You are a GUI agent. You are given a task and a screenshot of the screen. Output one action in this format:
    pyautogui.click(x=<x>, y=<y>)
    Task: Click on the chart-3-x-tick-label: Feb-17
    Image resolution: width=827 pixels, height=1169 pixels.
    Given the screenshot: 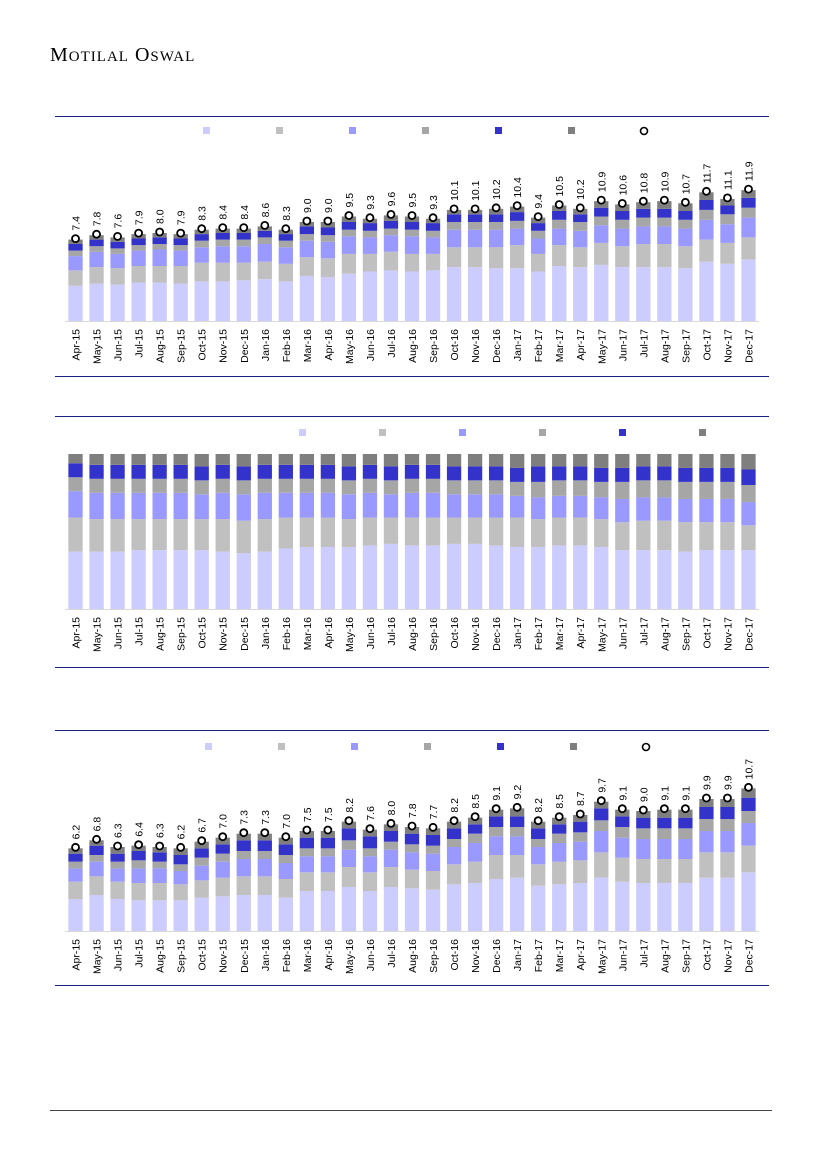 What is the action you would take?
    pyautogui.click(x=539, y=955)
    